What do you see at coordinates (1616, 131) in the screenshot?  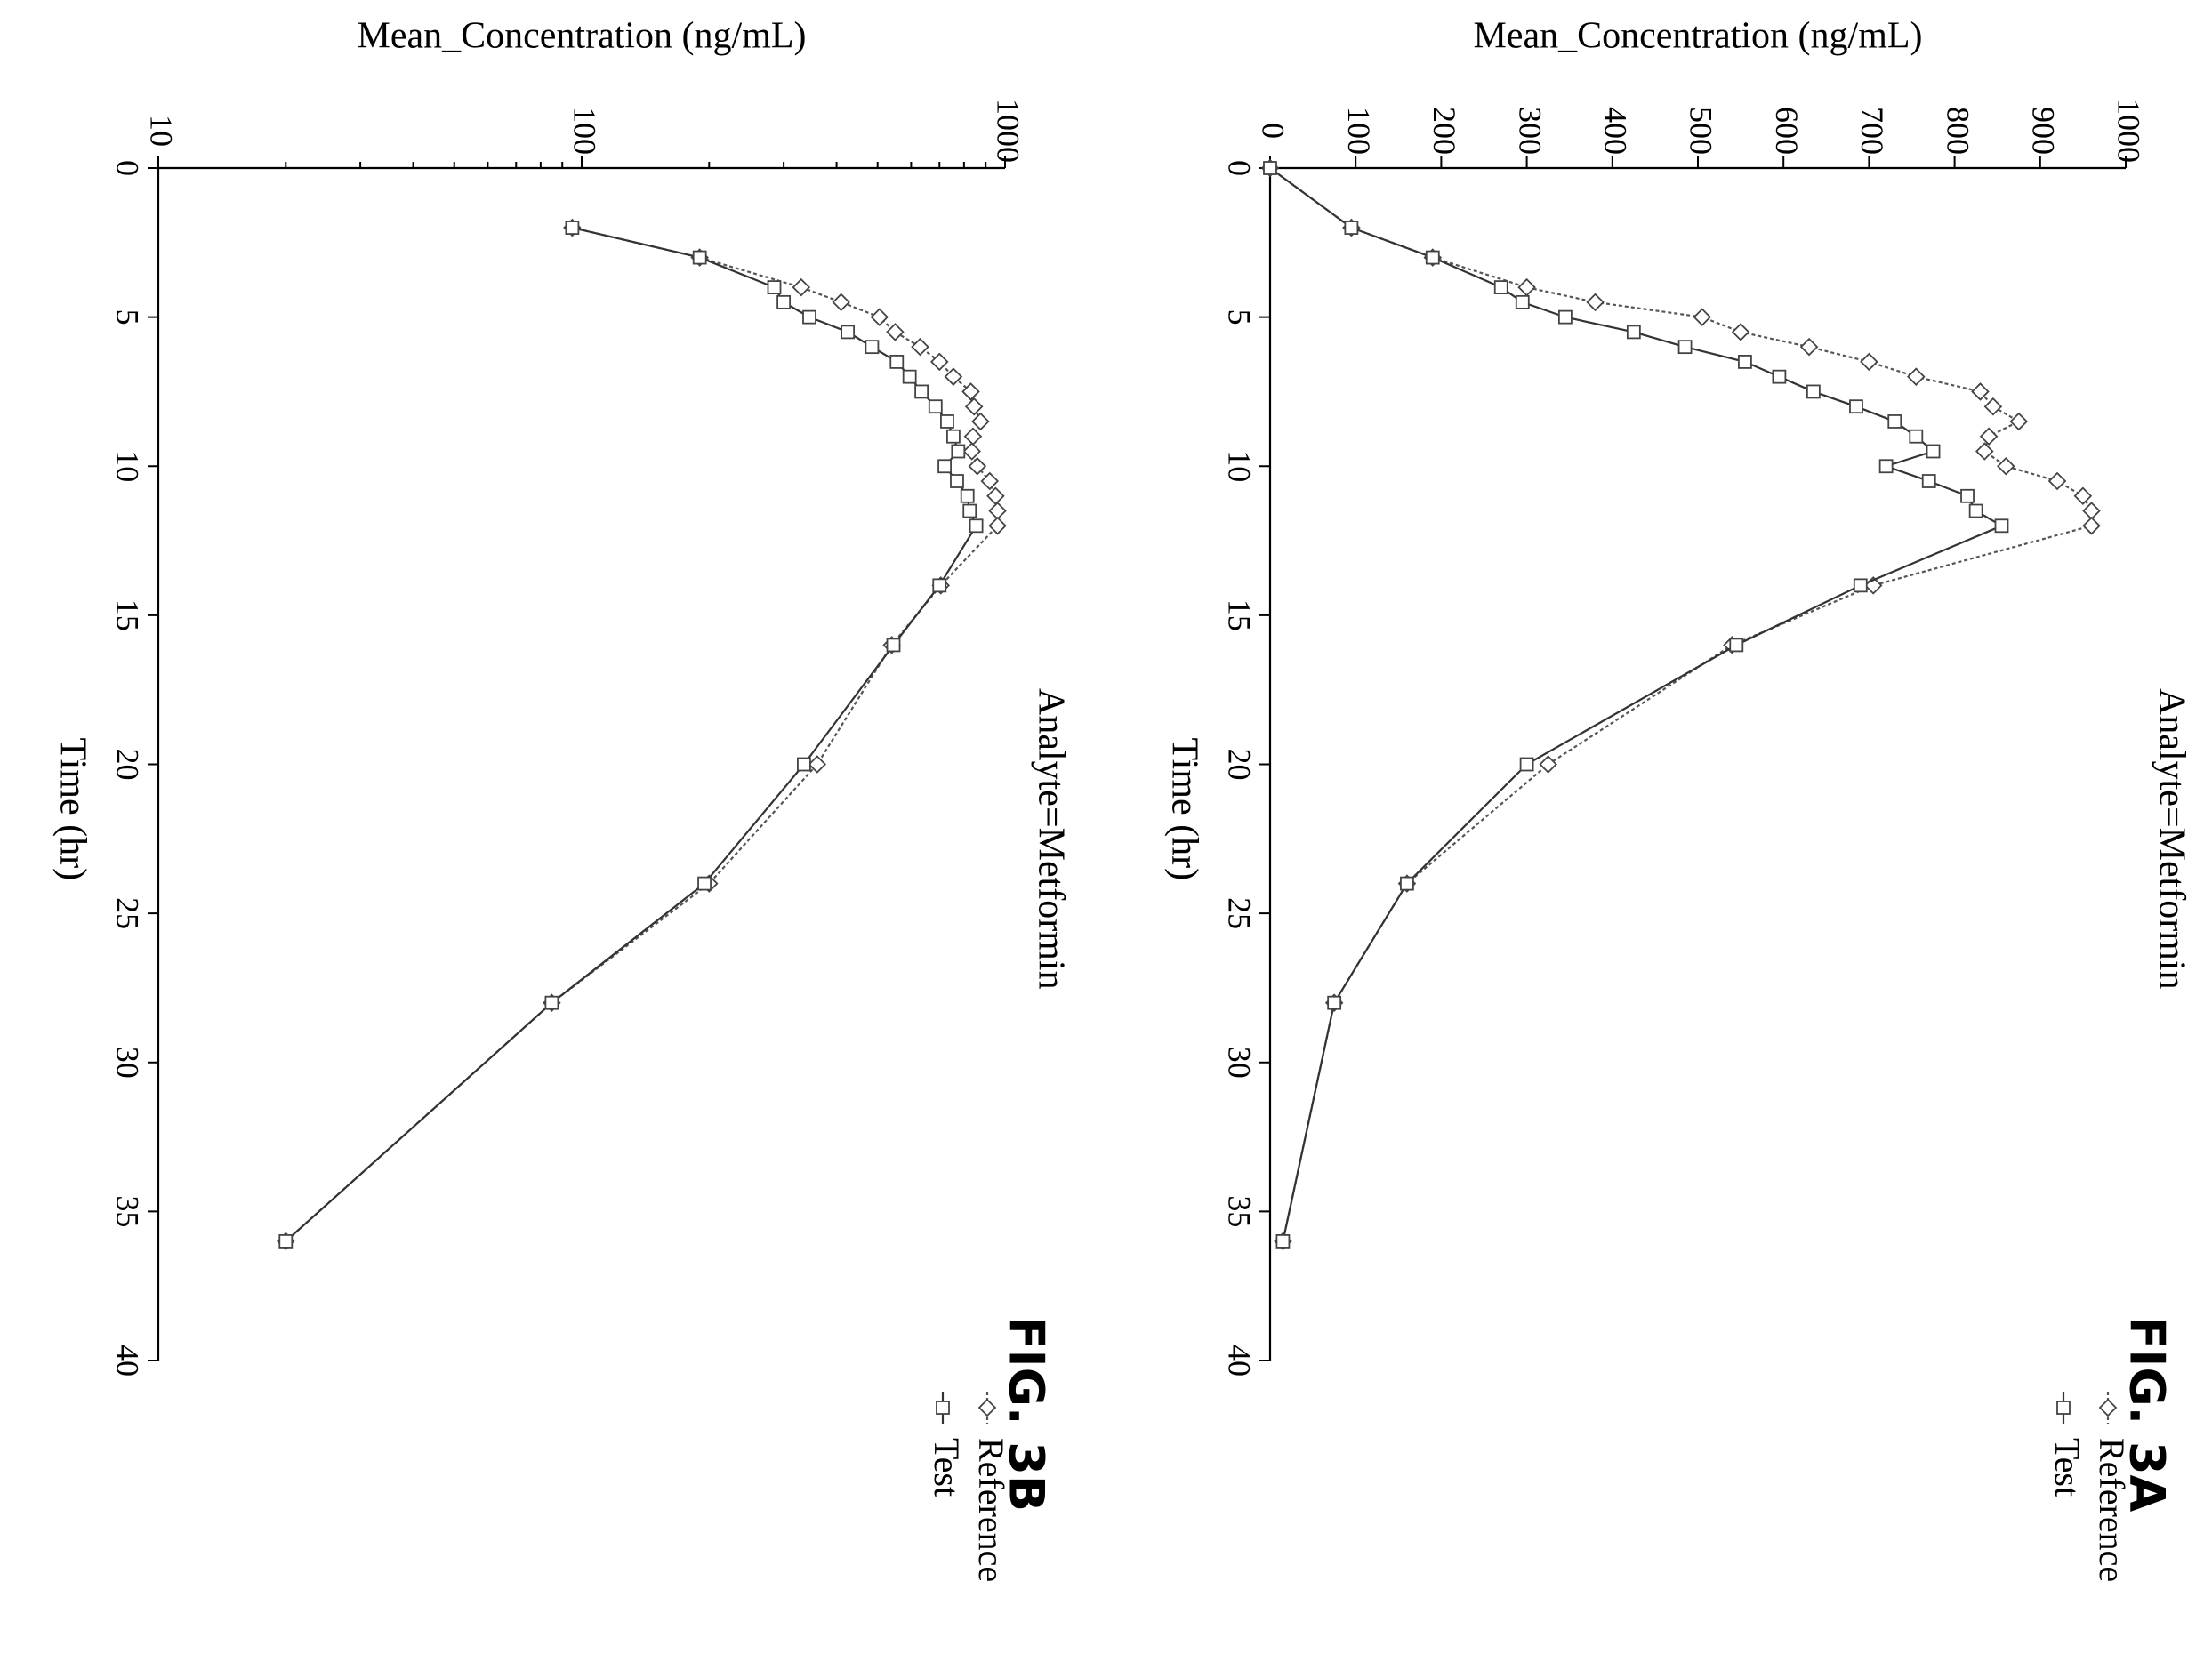 I see `concentration-tick-label: 400` at bounding box center [1616, 131].